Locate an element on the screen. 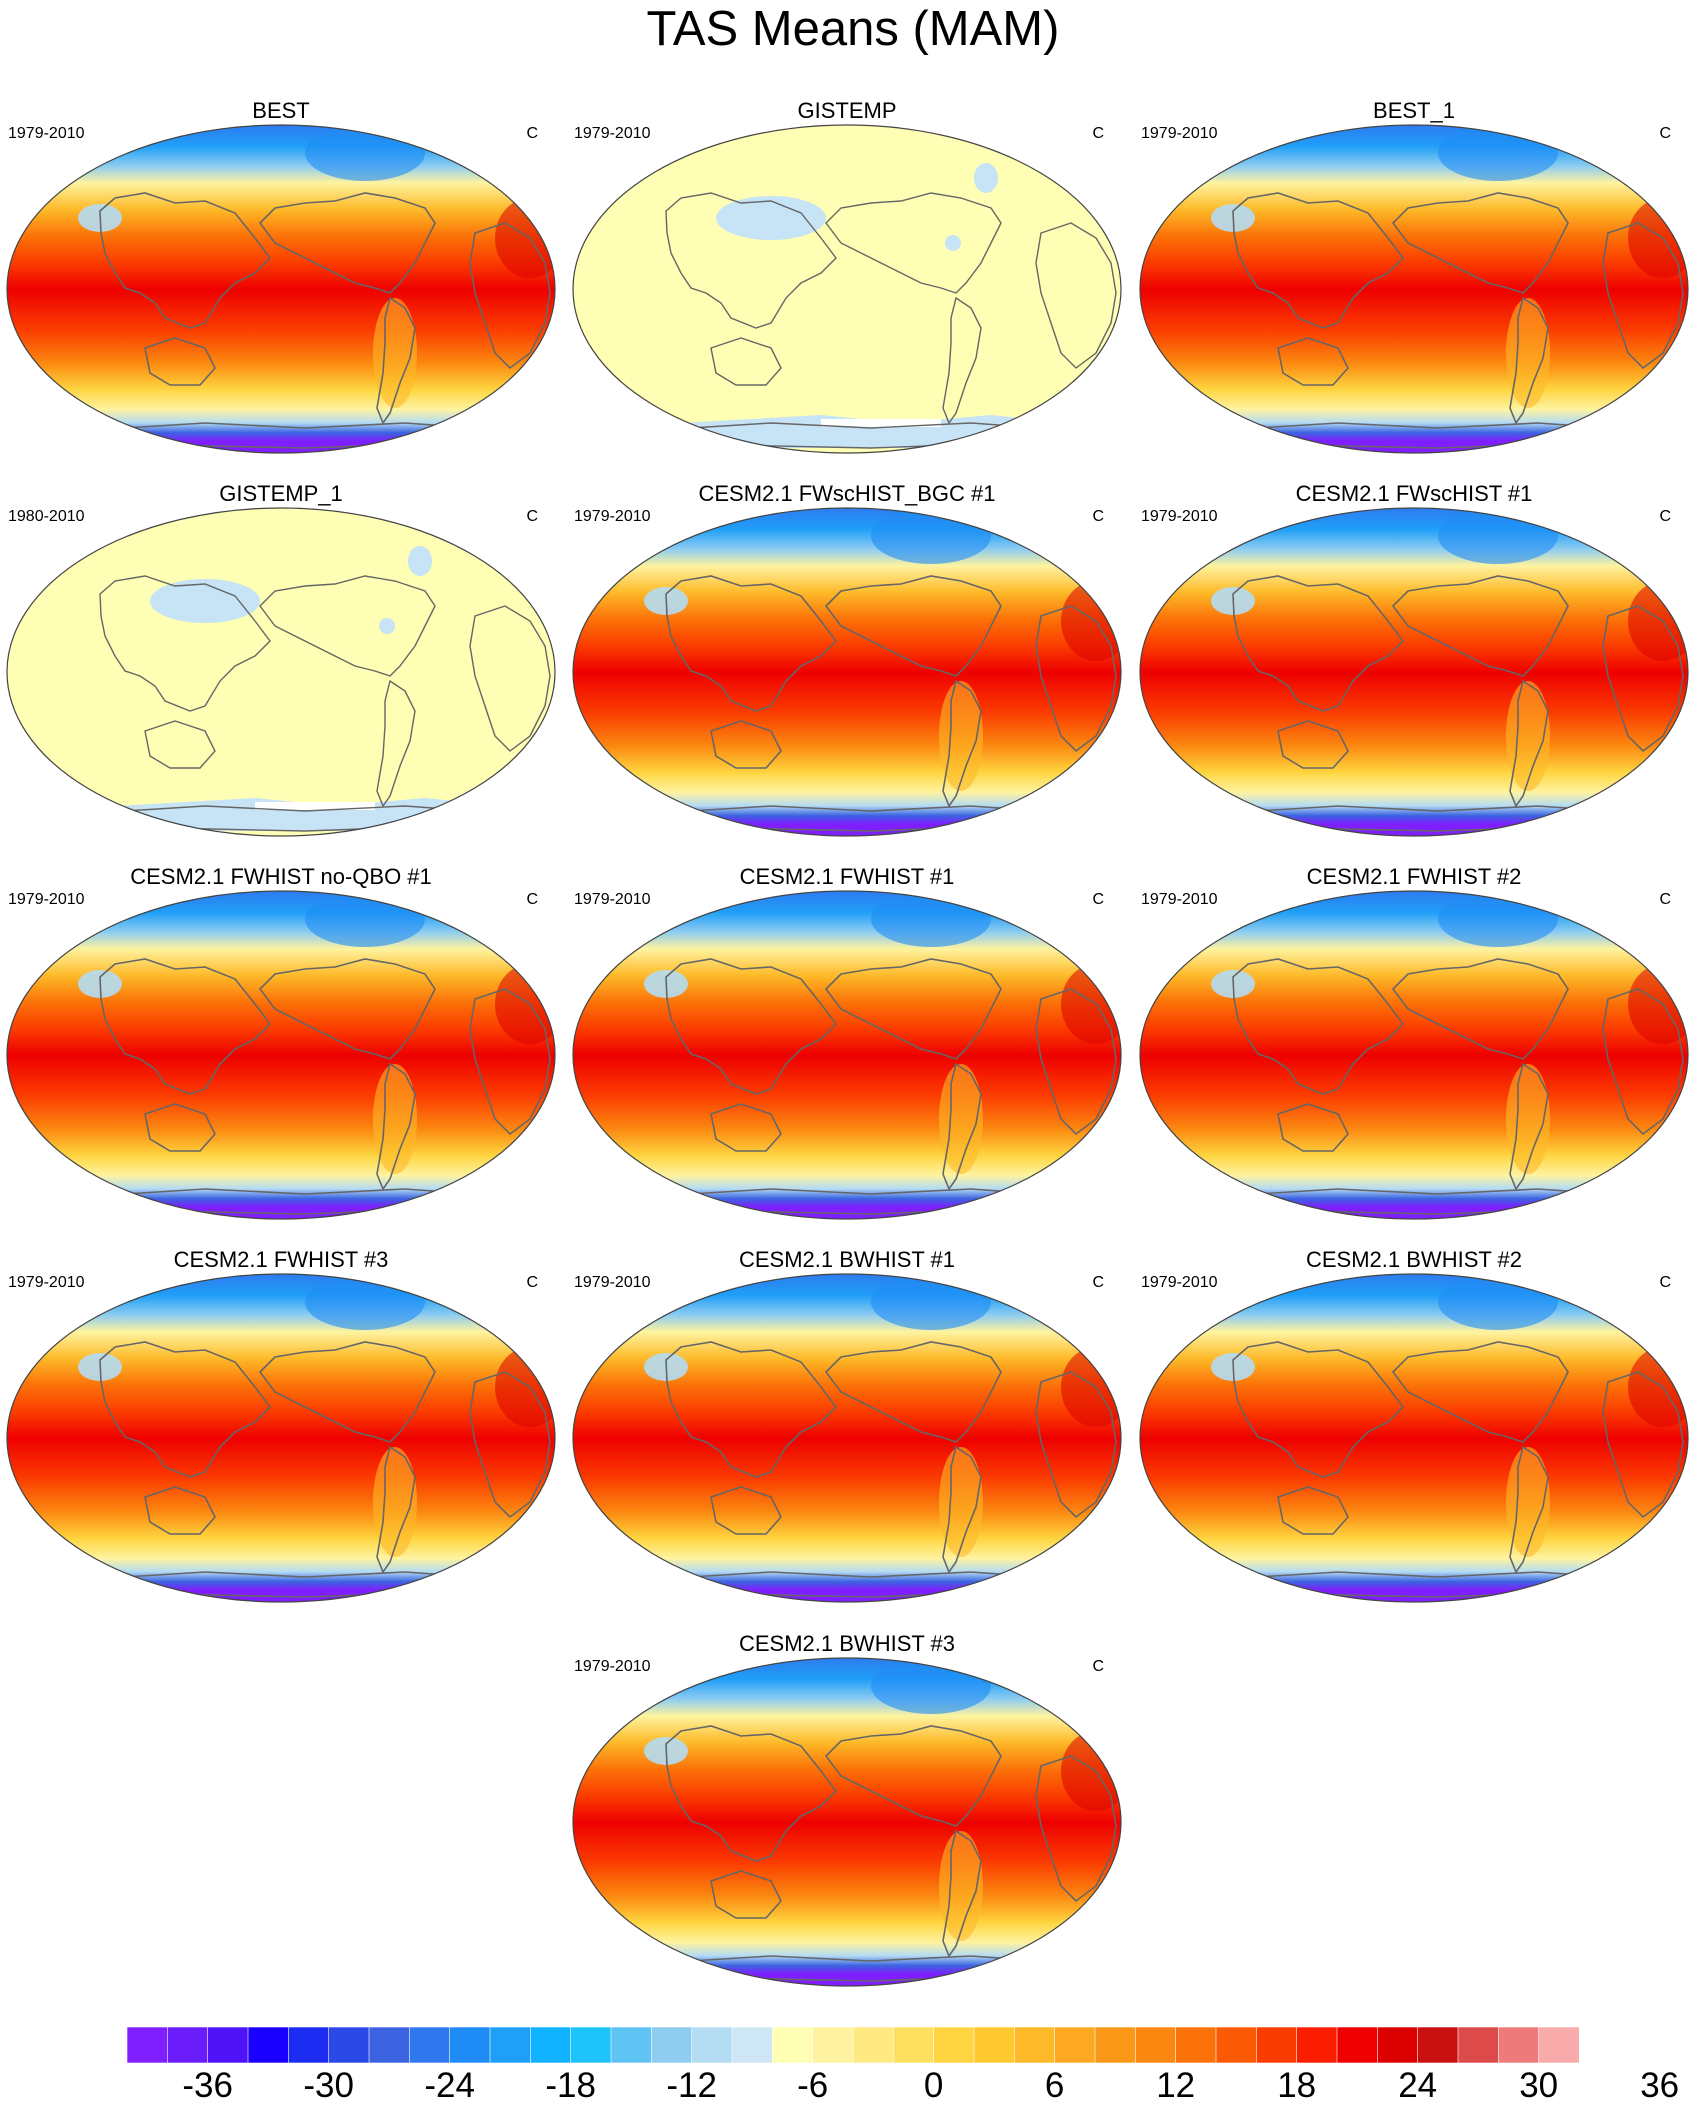 The width and height of the screenshot is (1706, 2111). map-panel: CESM2.1 FWHIST #1 1979-2010 C is located at coordinates (847, 1044).